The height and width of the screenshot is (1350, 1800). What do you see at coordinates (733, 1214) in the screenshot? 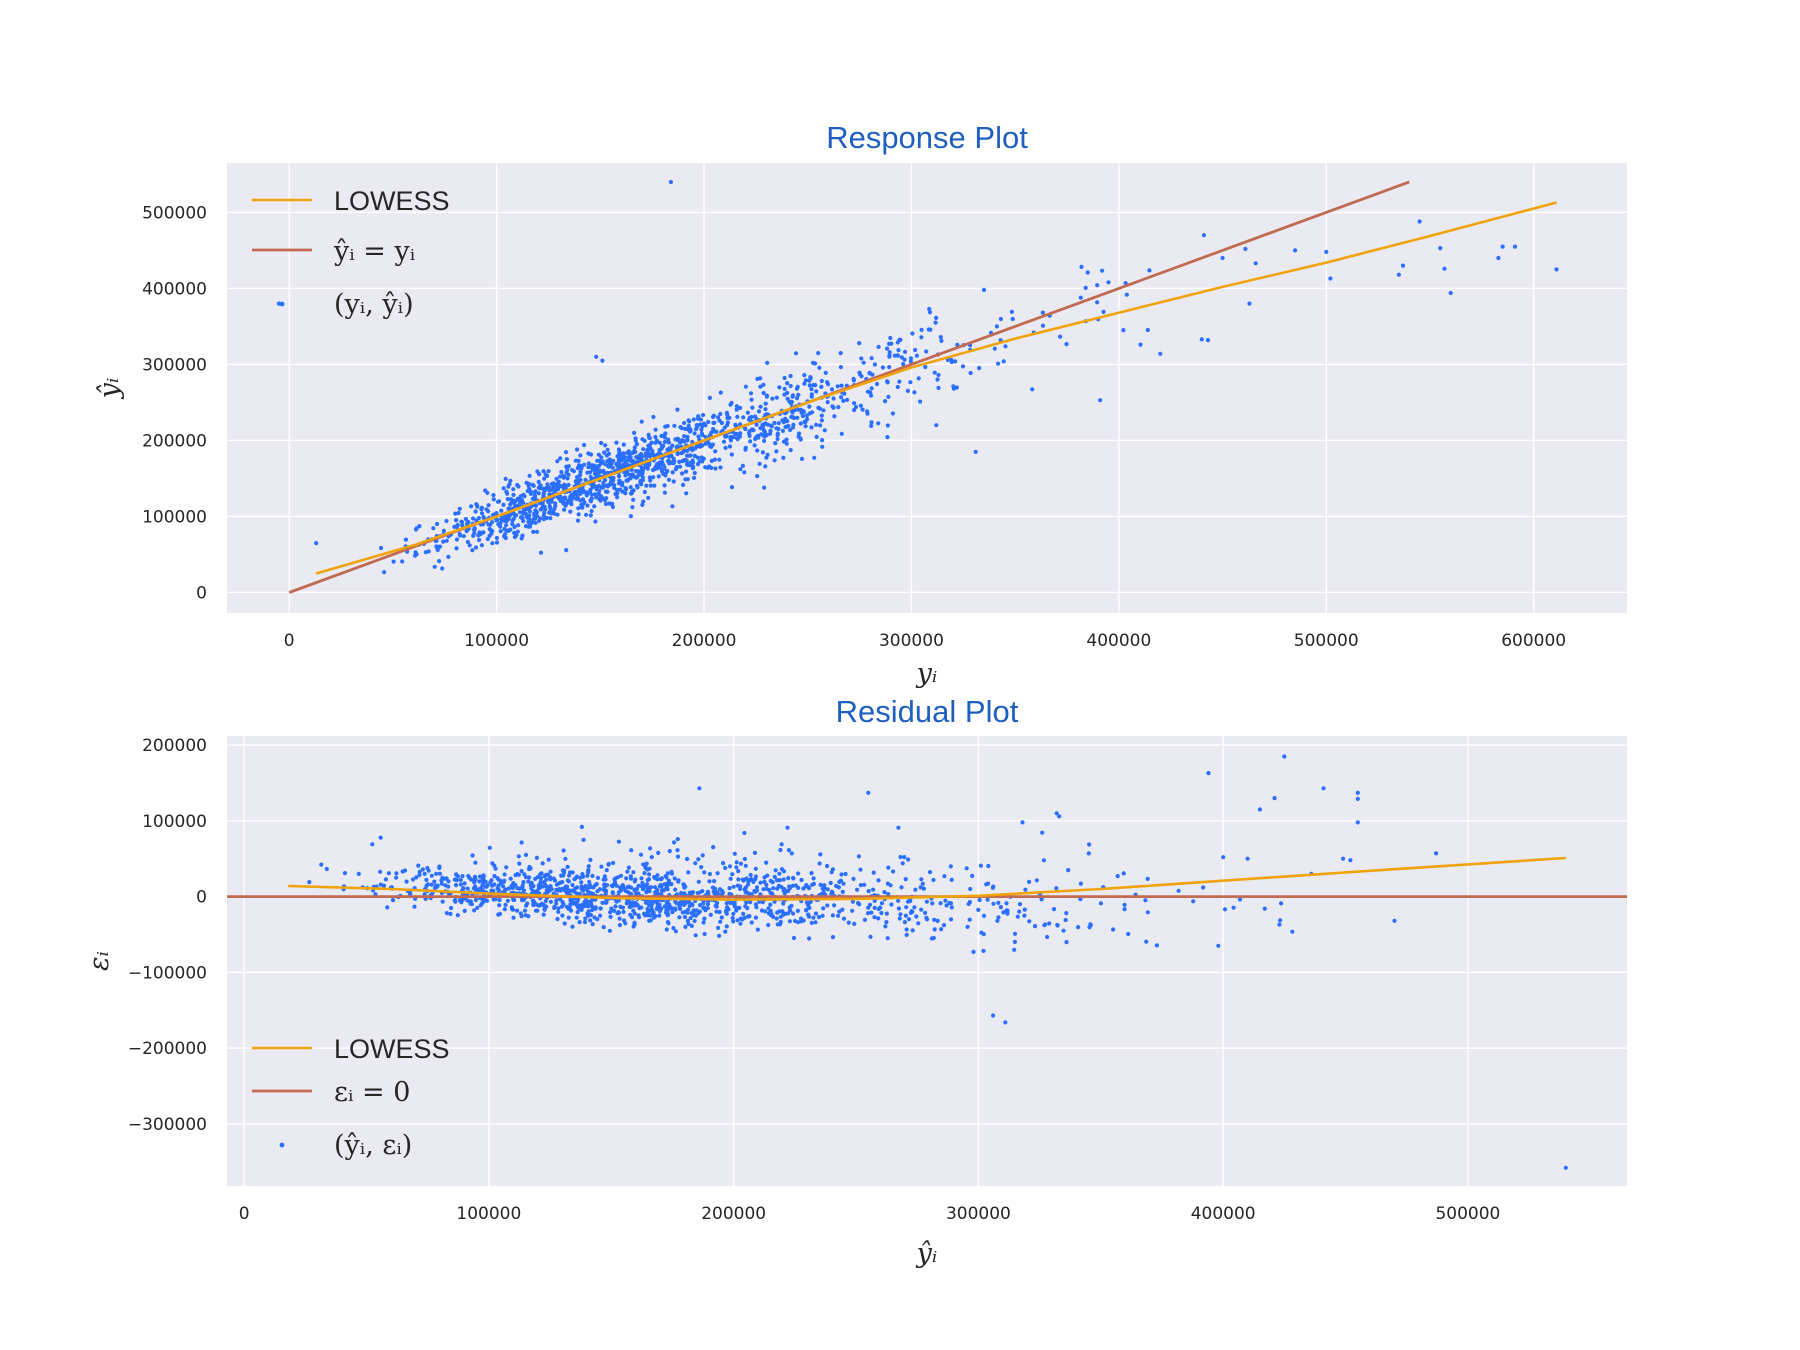
I see `x-tick-label: 200000` at bounding box center [733, 1214].